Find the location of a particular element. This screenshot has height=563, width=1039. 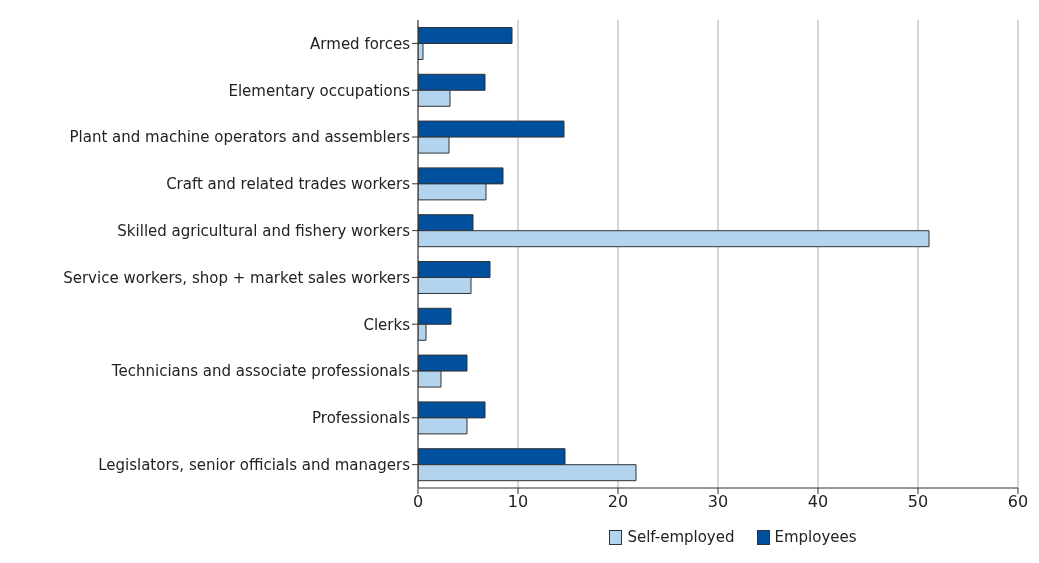

legend-label: Self-employed is located at coordinates (680, 537).